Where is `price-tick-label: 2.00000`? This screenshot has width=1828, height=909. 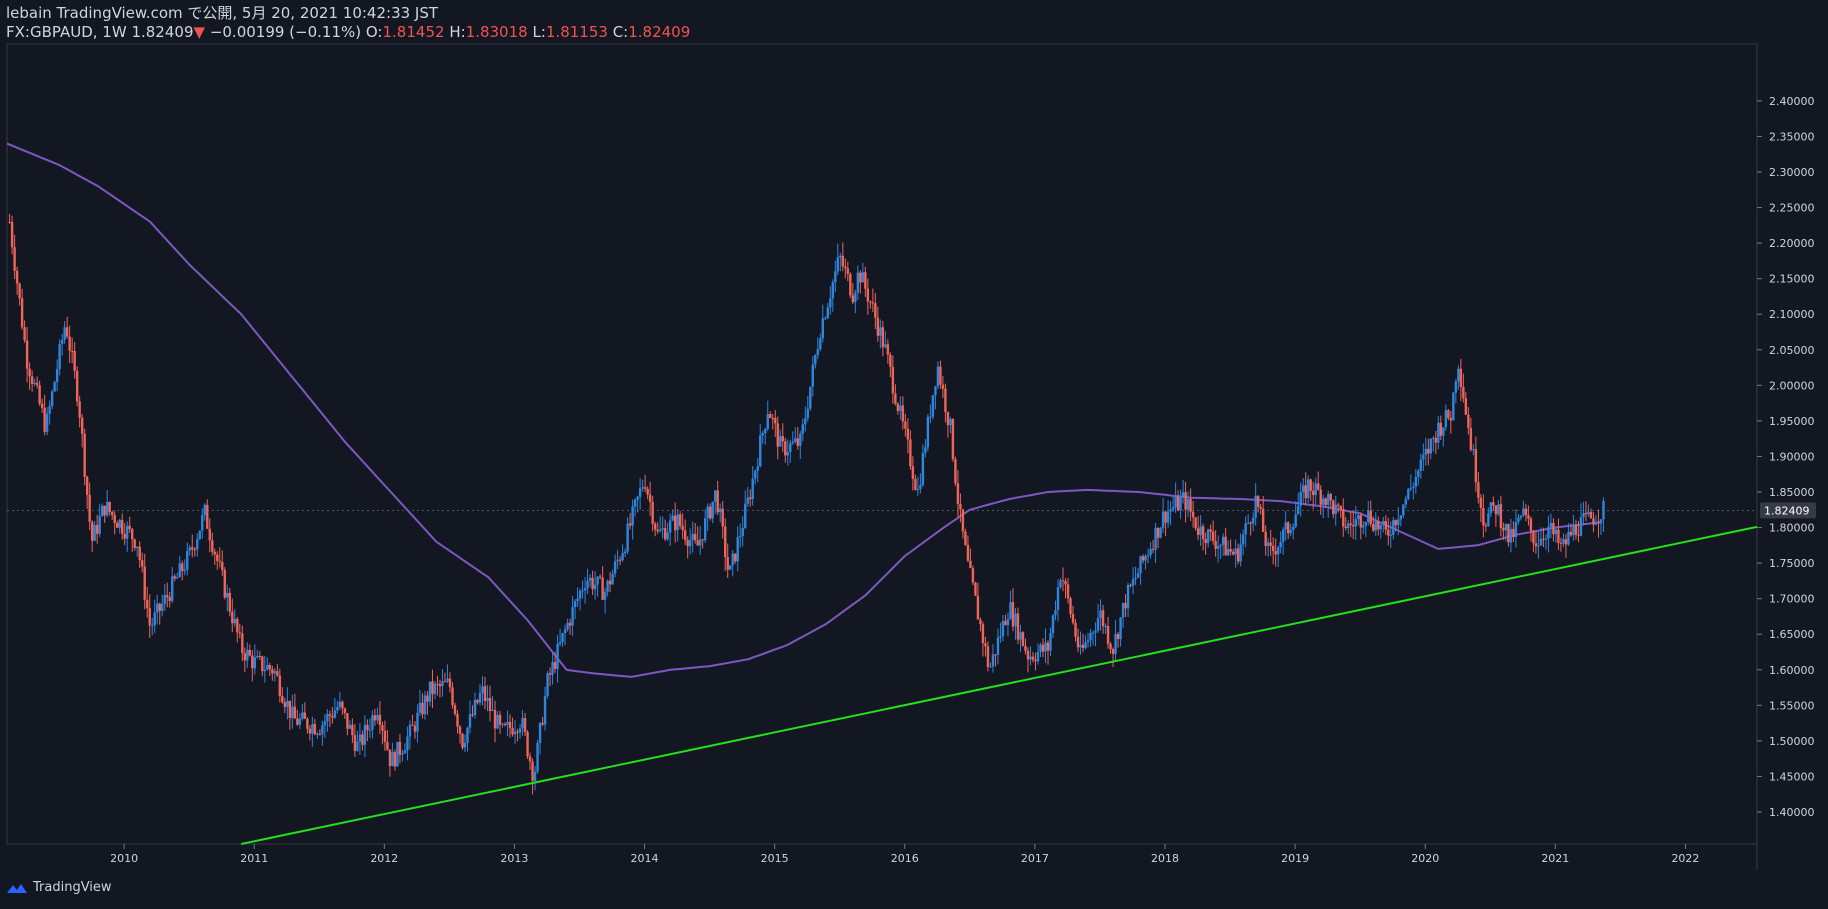
price-tick-label: 2.00000 is located at coordinates (1792, 385).